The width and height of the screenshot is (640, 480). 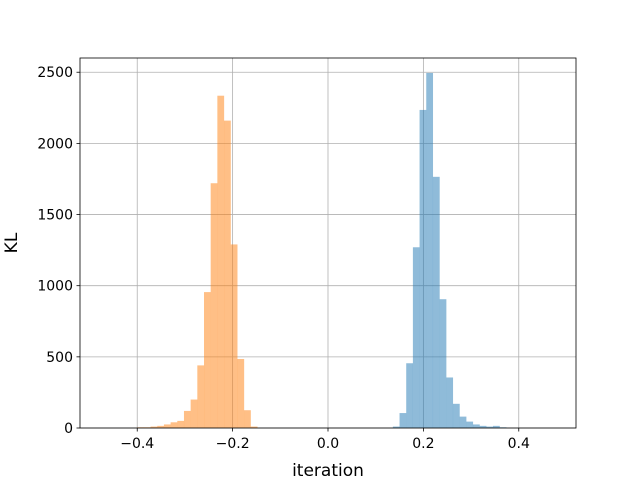 What do you see at coordinates (137, 444) in the screenshot?
I see `x-tick-label: −0.4` at bounding box center [137, 444].